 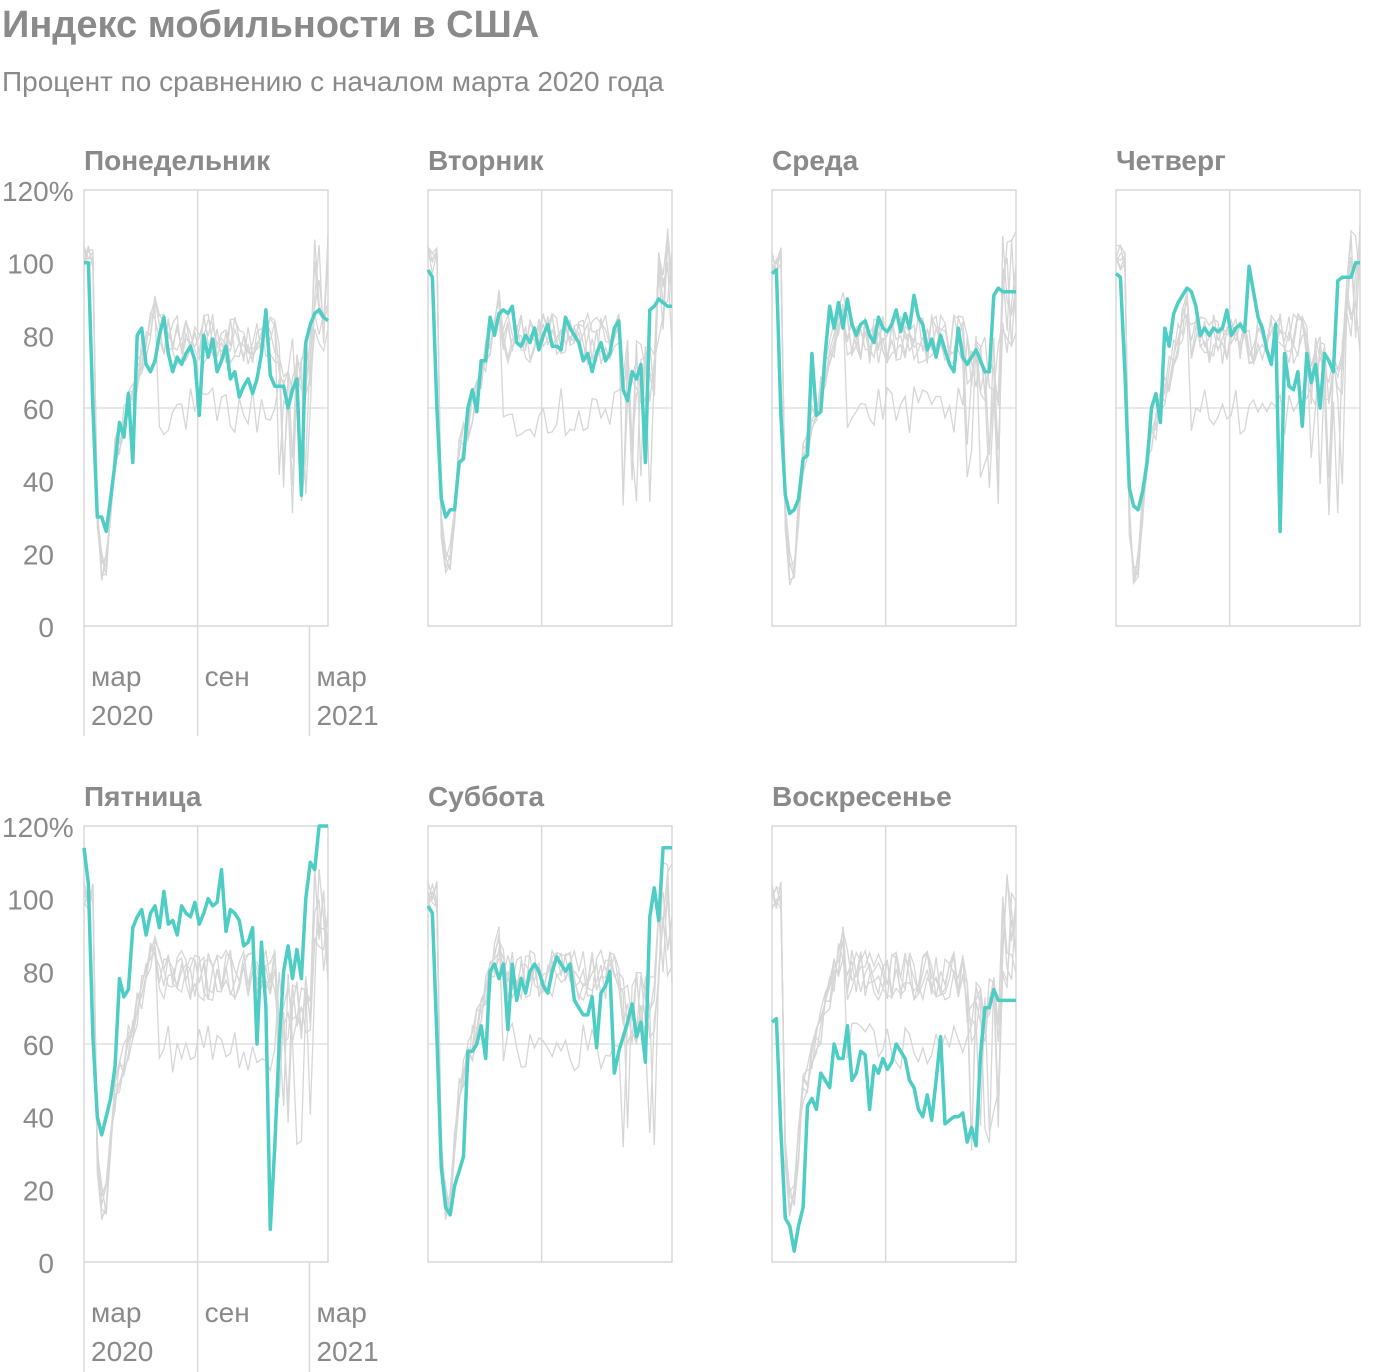 What do you see at coordinates (815, 160) in the screenshot?
I see `panel-title: Среда` at bounding box center [815, 160].